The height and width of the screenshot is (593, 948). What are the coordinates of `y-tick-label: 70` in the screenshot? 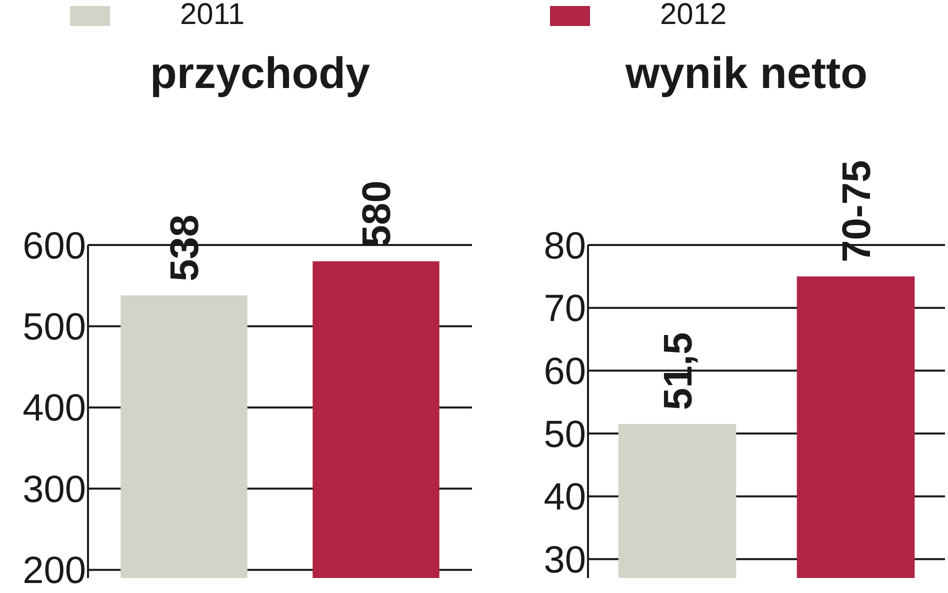 It's located at (565, 309).